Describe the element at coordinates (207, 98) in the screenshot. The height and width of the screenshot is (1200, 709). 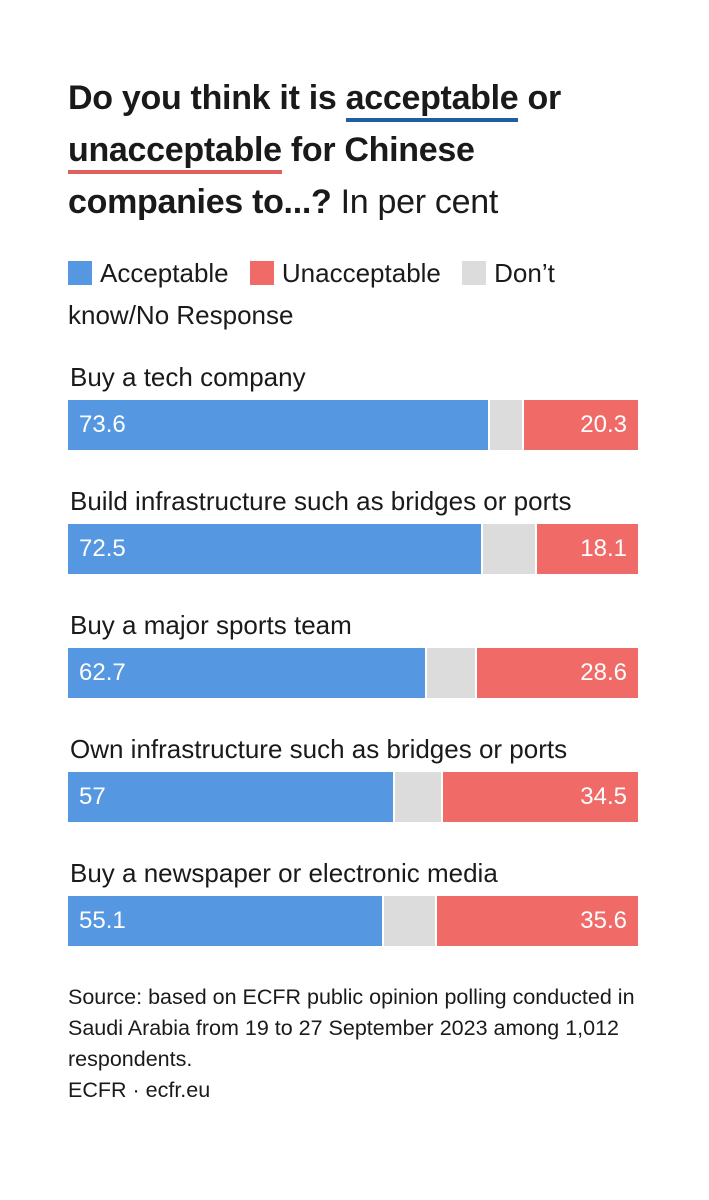
I see `title-part1: Do you think it is` at that location.